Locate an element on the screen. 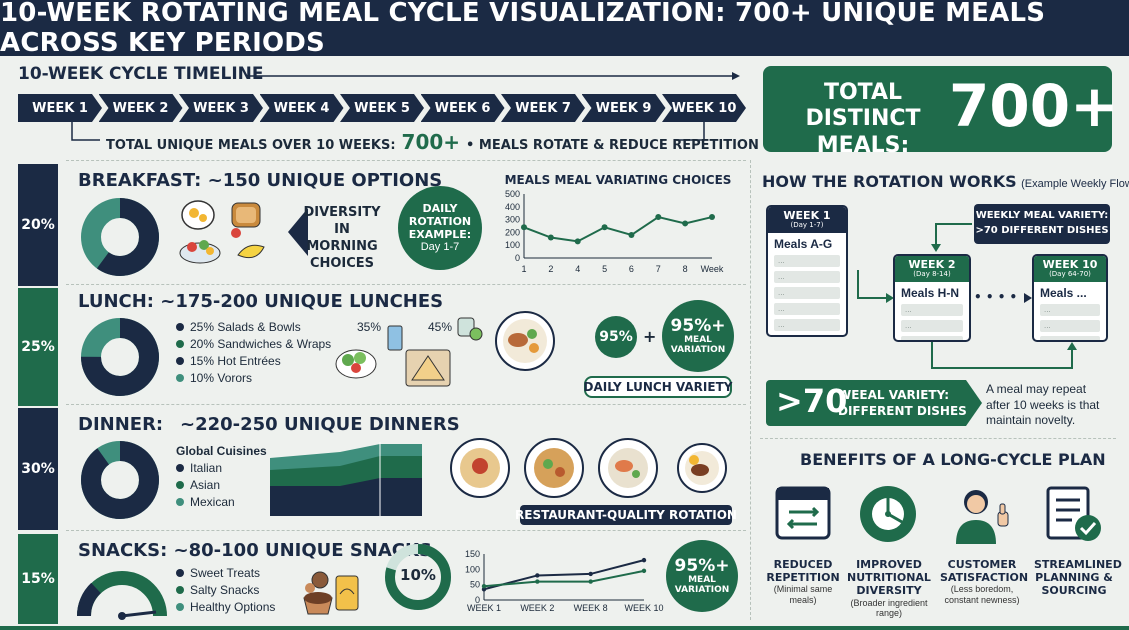  legend-item: 10% Vorors is located at coordinates (253, 378).